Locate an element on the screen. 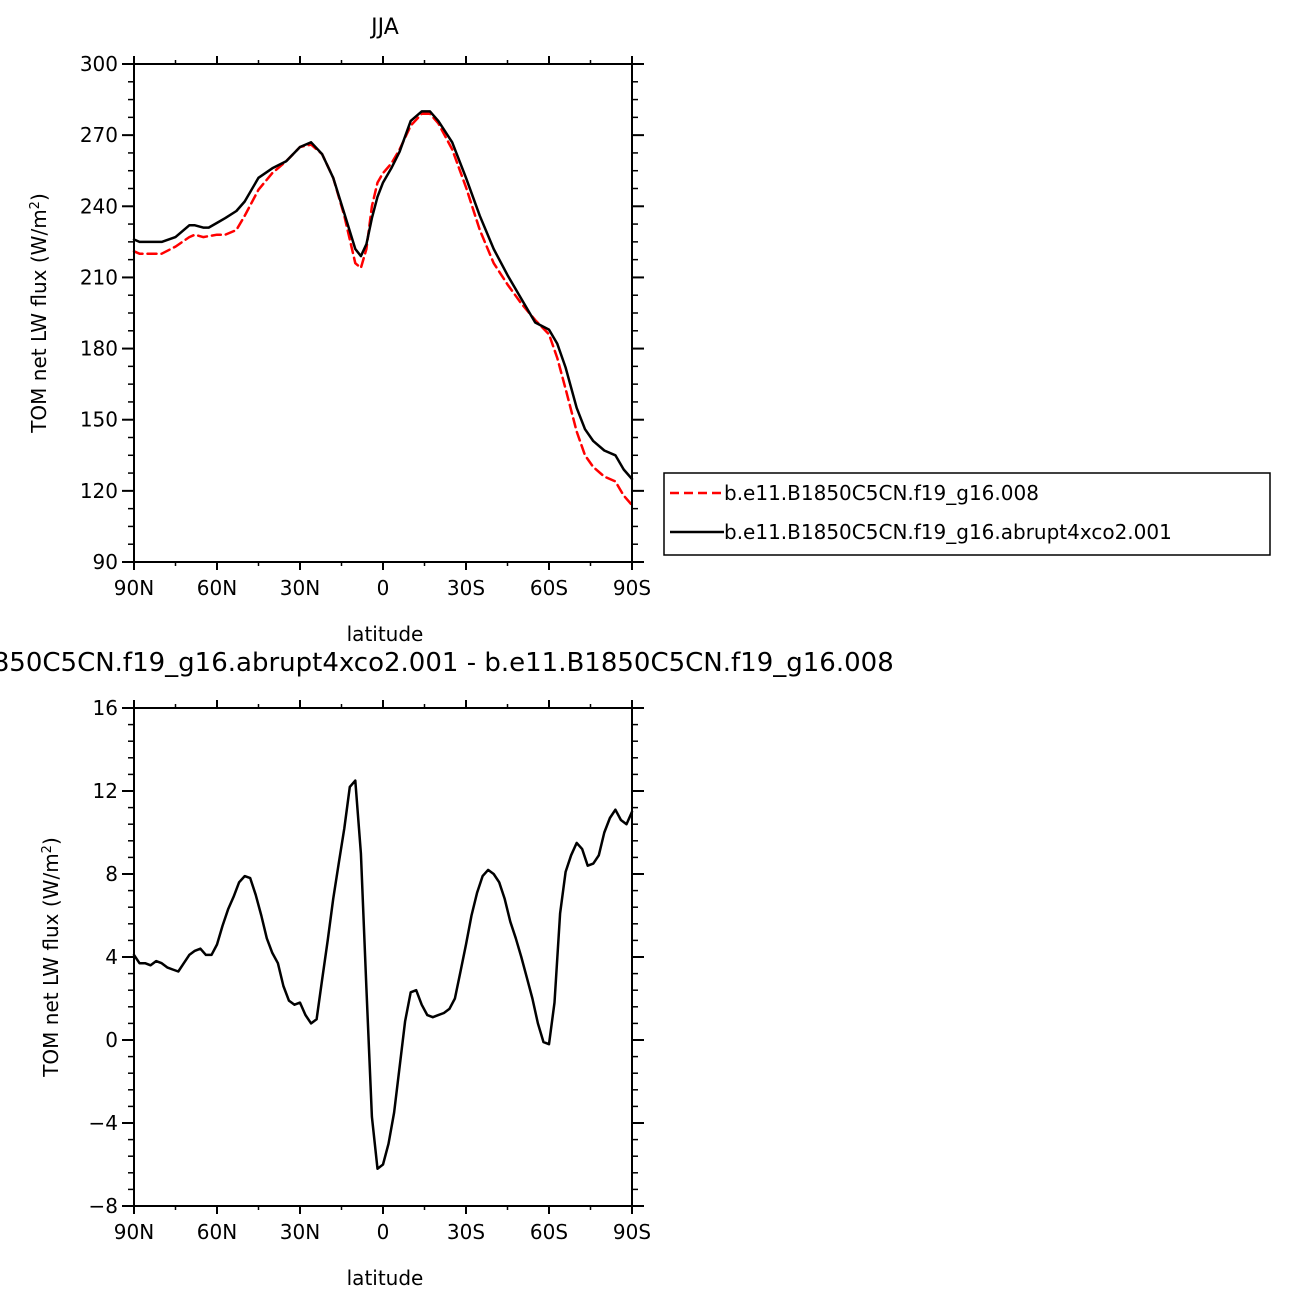 The image size is (1297, 1297). y-tick-label: 180 is located at coordinates (99, 349).